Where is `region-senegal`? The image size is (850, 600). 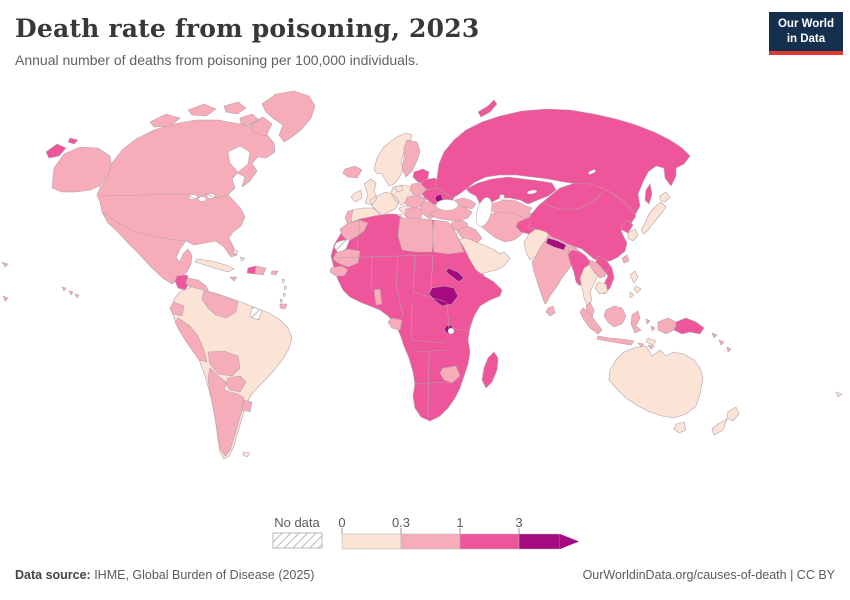 region-senegal is located at coordinates (339, 271).